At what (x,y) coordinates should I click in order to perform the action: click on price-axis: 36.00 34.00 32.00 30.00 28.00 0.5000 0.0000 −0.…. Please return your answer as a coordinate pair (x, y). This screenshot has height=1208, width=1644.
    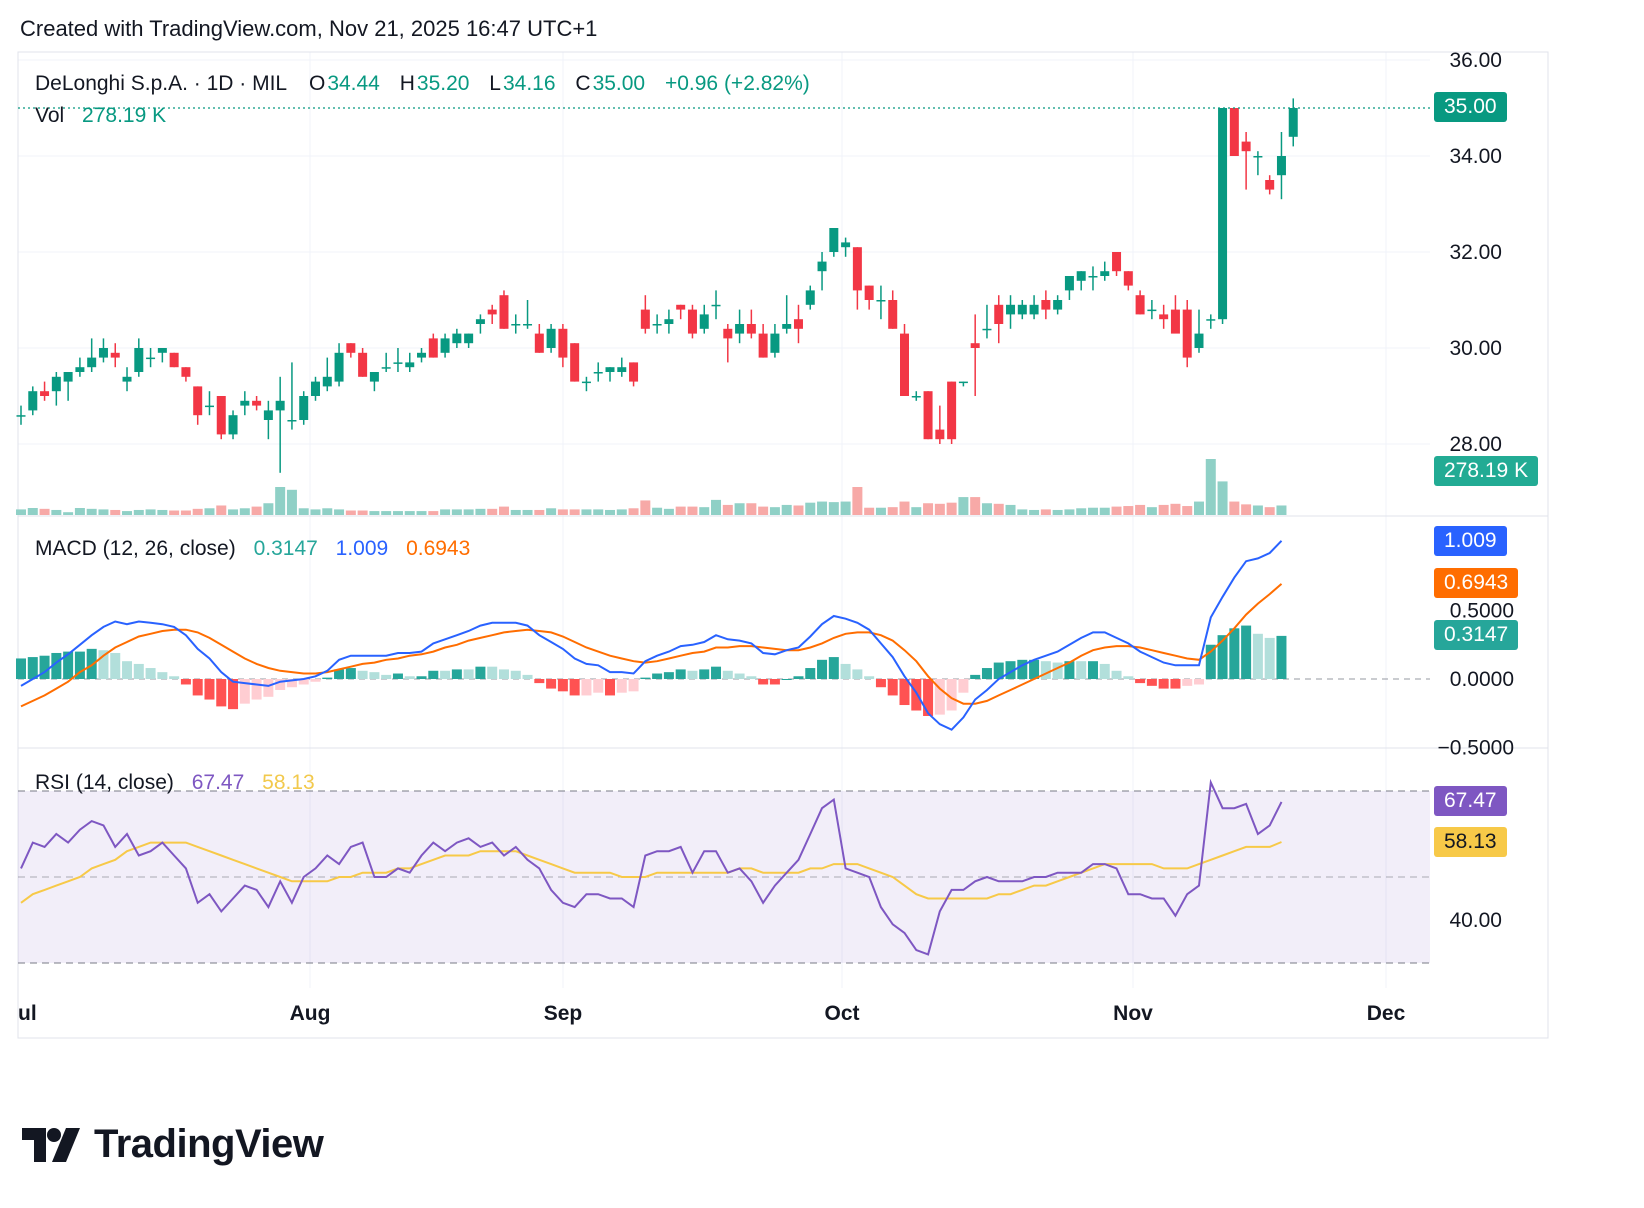
    Looking at the image, I should click on (1476, 490).